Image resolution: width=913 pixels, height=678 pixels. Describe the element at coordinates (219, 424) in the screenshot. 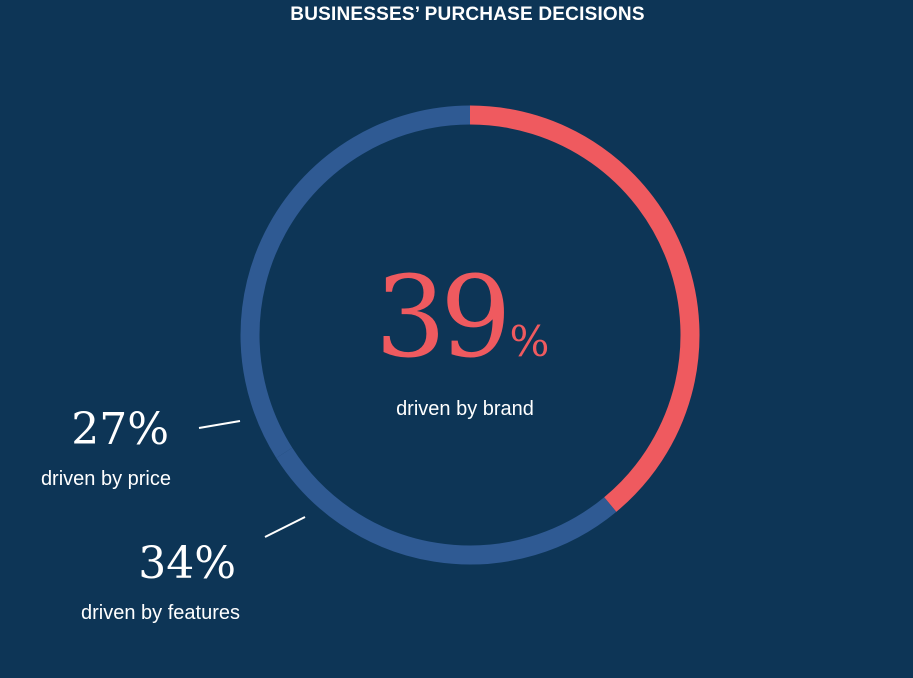

I see `price-leader-line` at that location.